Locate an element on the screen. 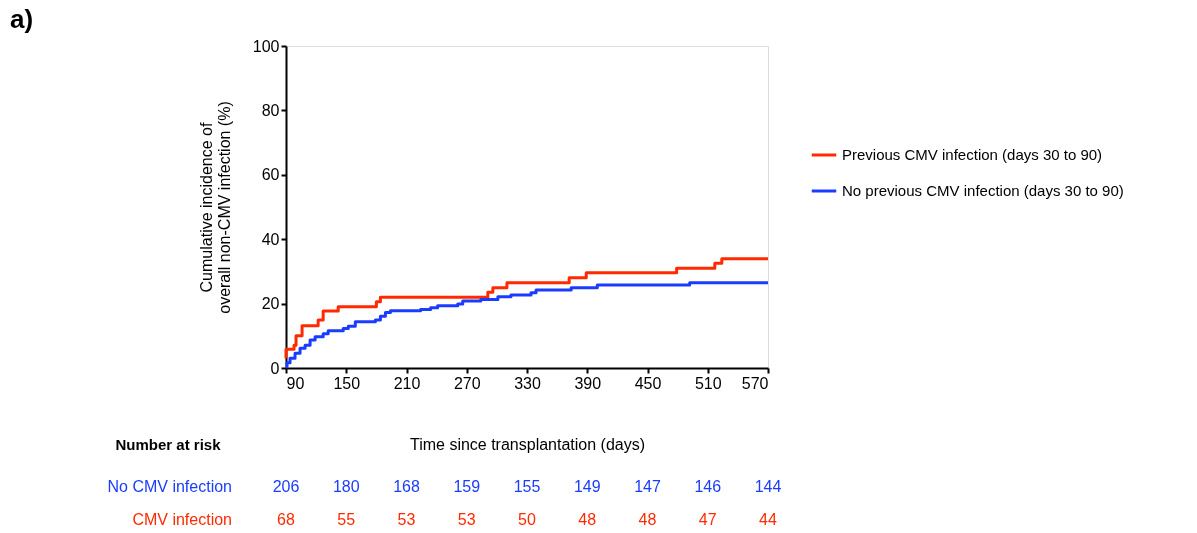 This screenshot has width=1197, height=533. text: 155 is located at coordinates (527, 486).